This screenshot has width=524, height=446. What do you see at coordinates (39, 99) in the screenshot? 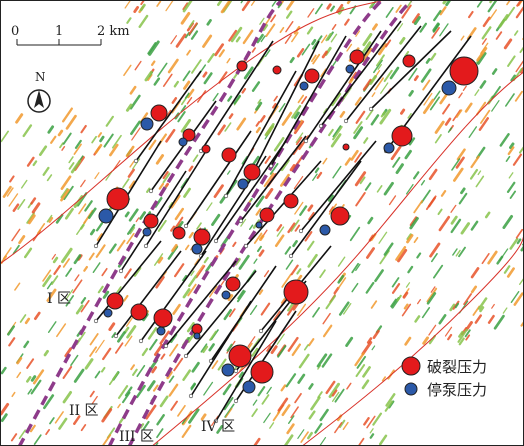
I see `north-arrow-icon` at bounding box center [39, 99].